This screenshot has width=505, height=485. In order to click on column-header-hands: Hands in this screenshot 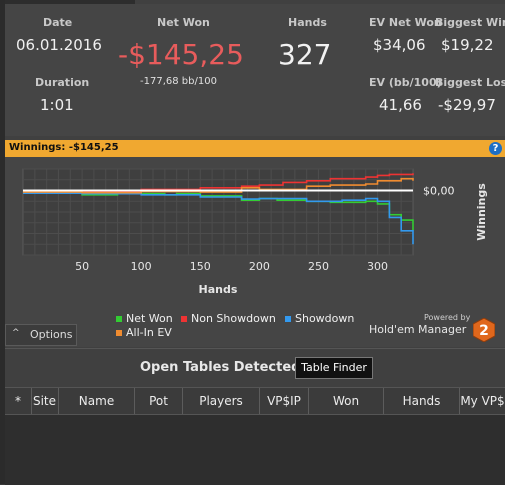, I will do `click(422, 401)`.